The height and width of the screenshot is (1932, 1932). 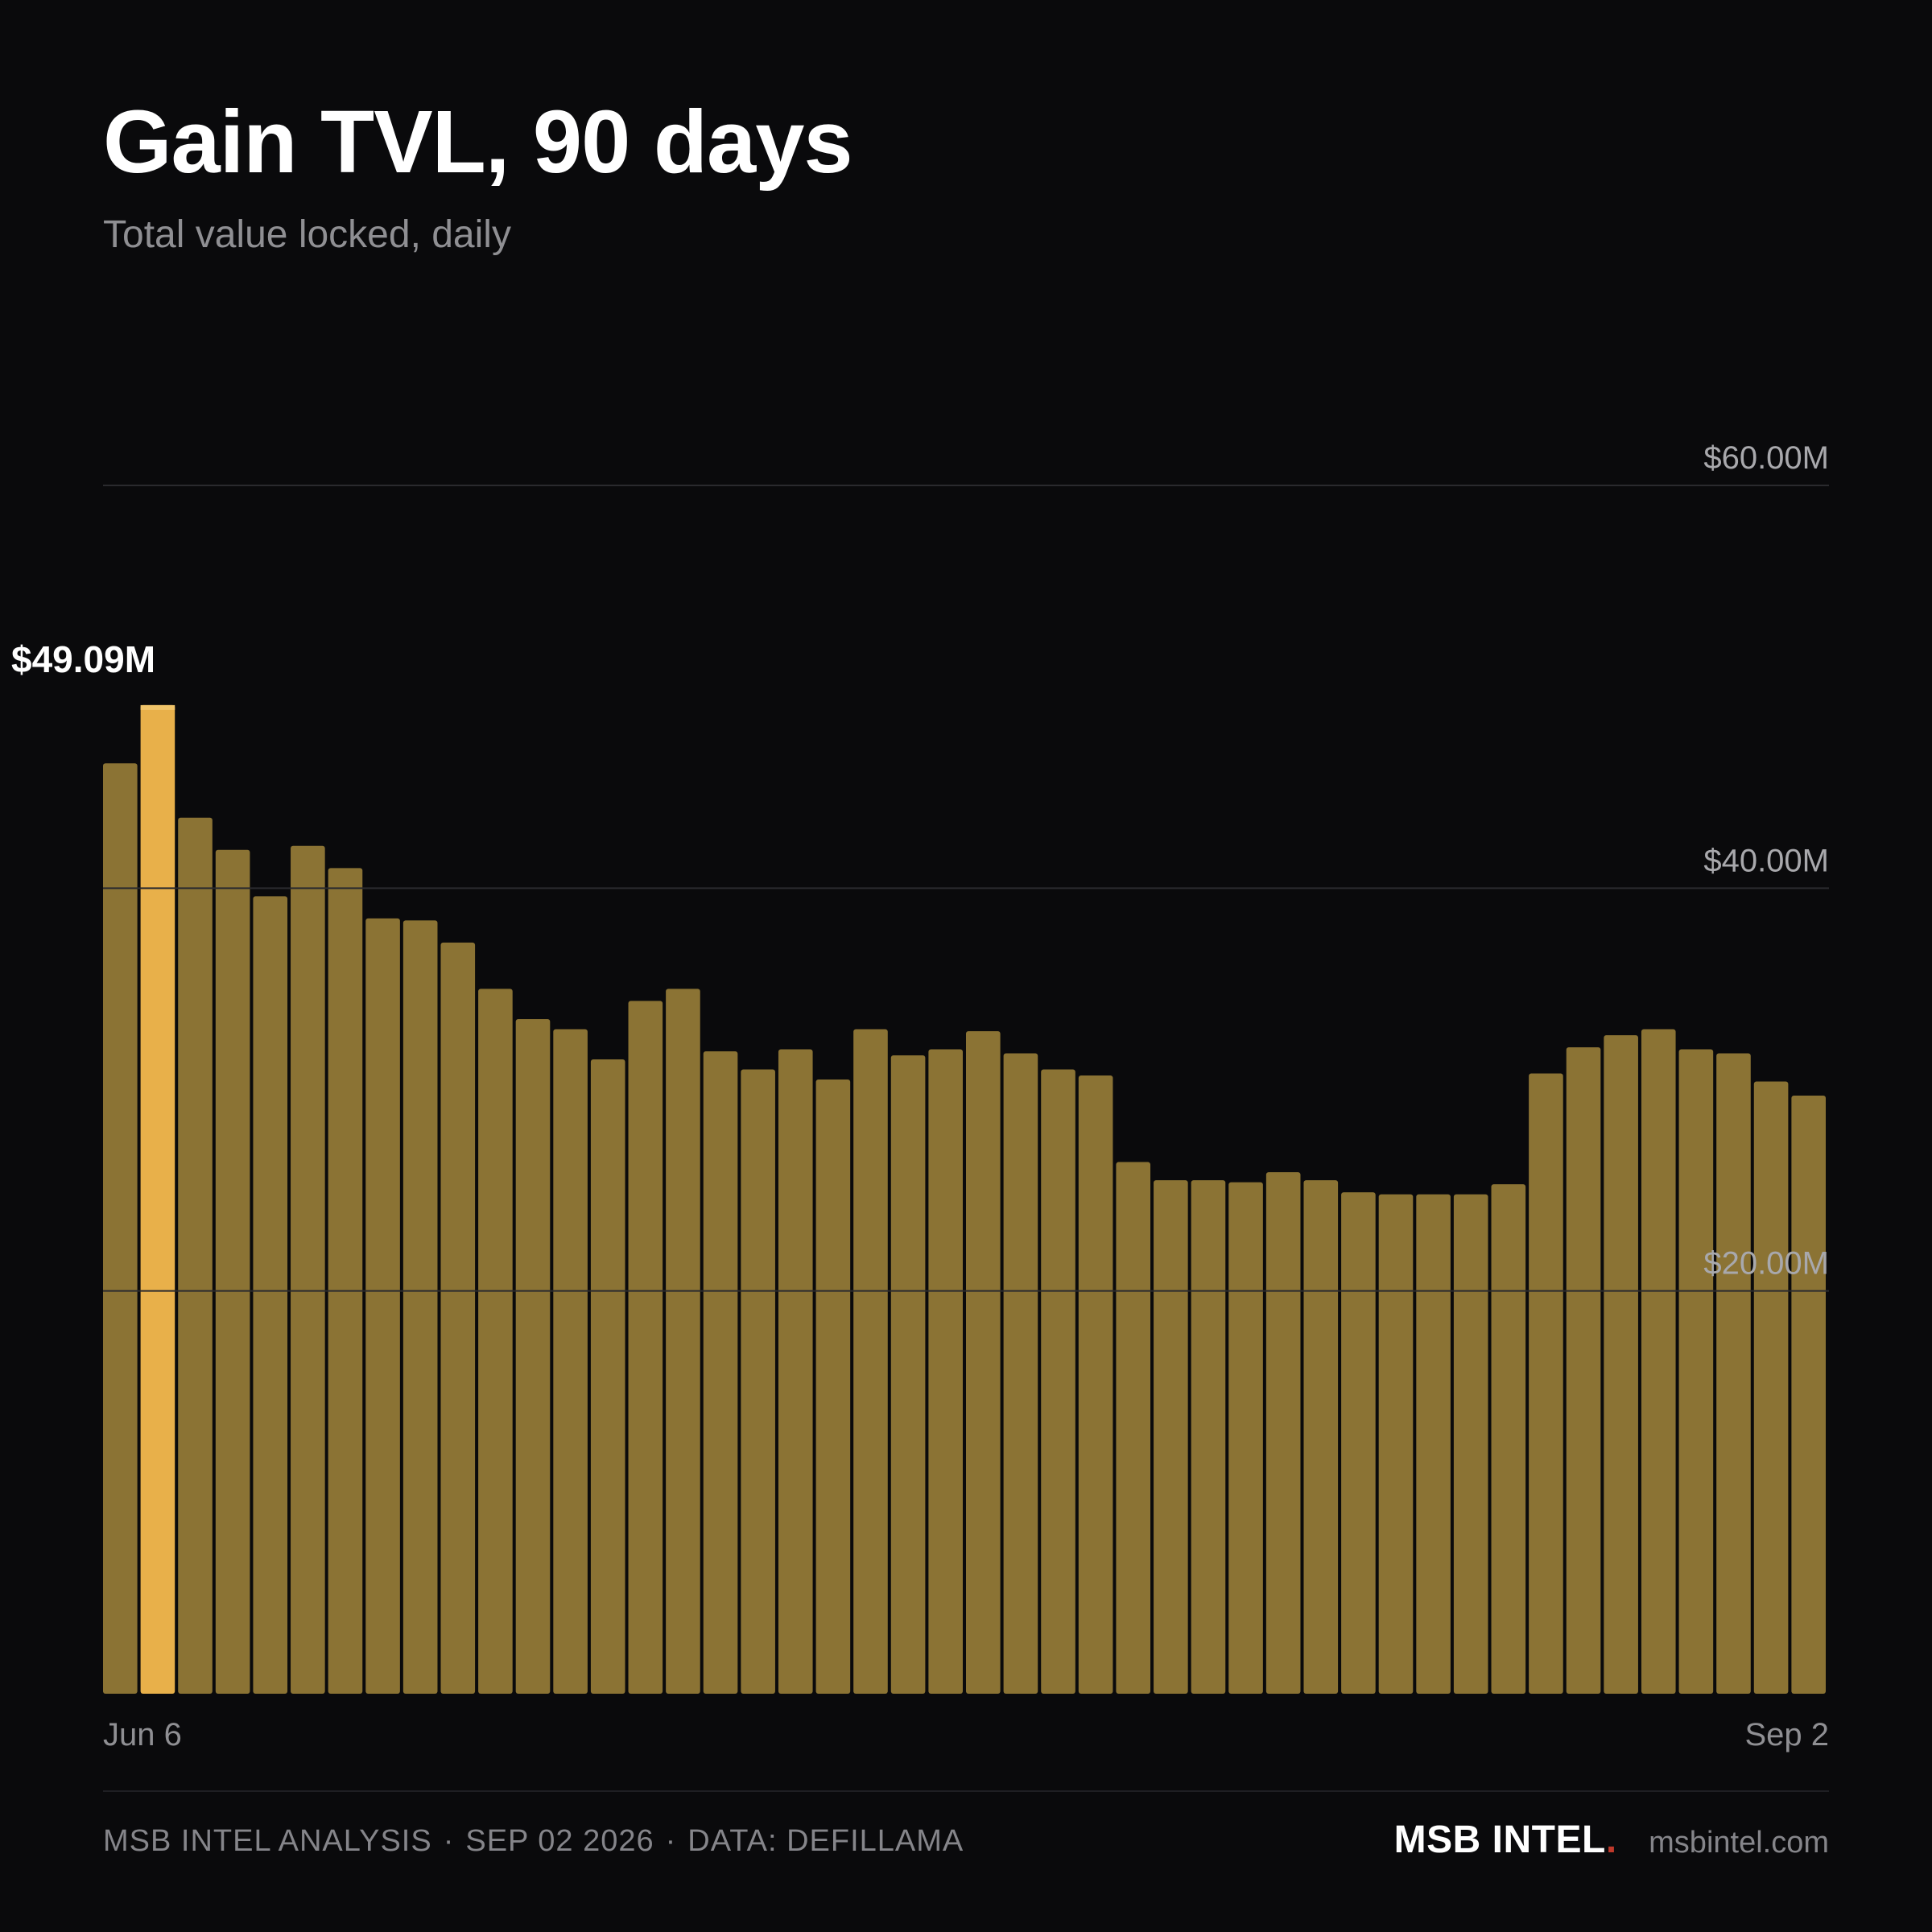 What do you see at coordinates (559, 1841) in the screenshot?
I see `footer-date: SEP 02 2026` at bounding box center [559, 1841].